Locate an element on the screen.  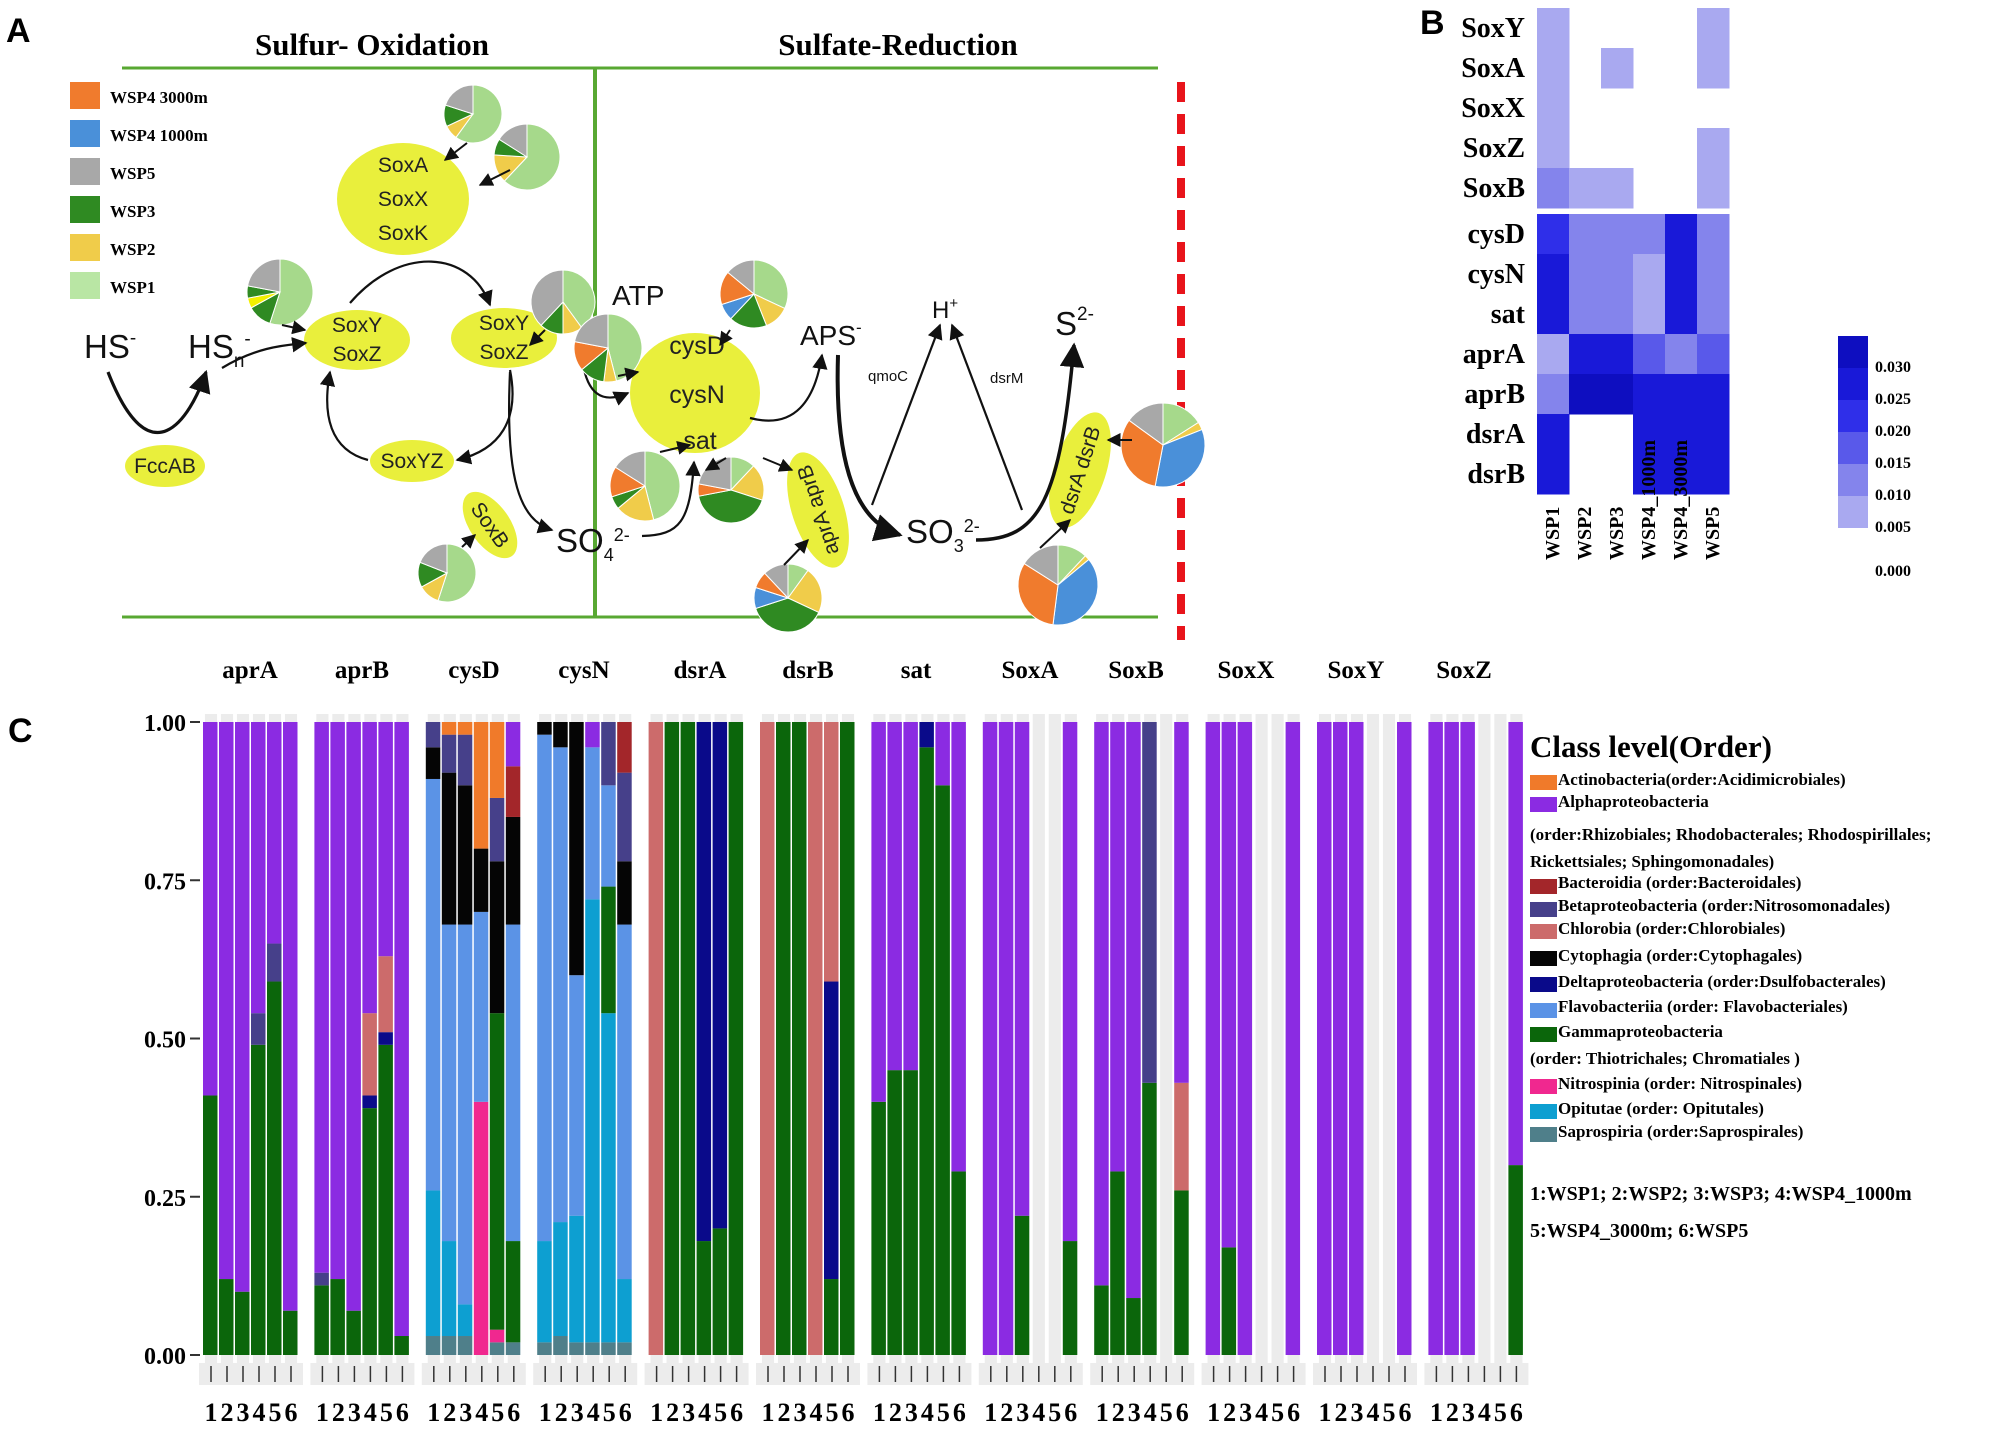
heatmap-row-label: SoxB is located at coordinates (1494, 188).